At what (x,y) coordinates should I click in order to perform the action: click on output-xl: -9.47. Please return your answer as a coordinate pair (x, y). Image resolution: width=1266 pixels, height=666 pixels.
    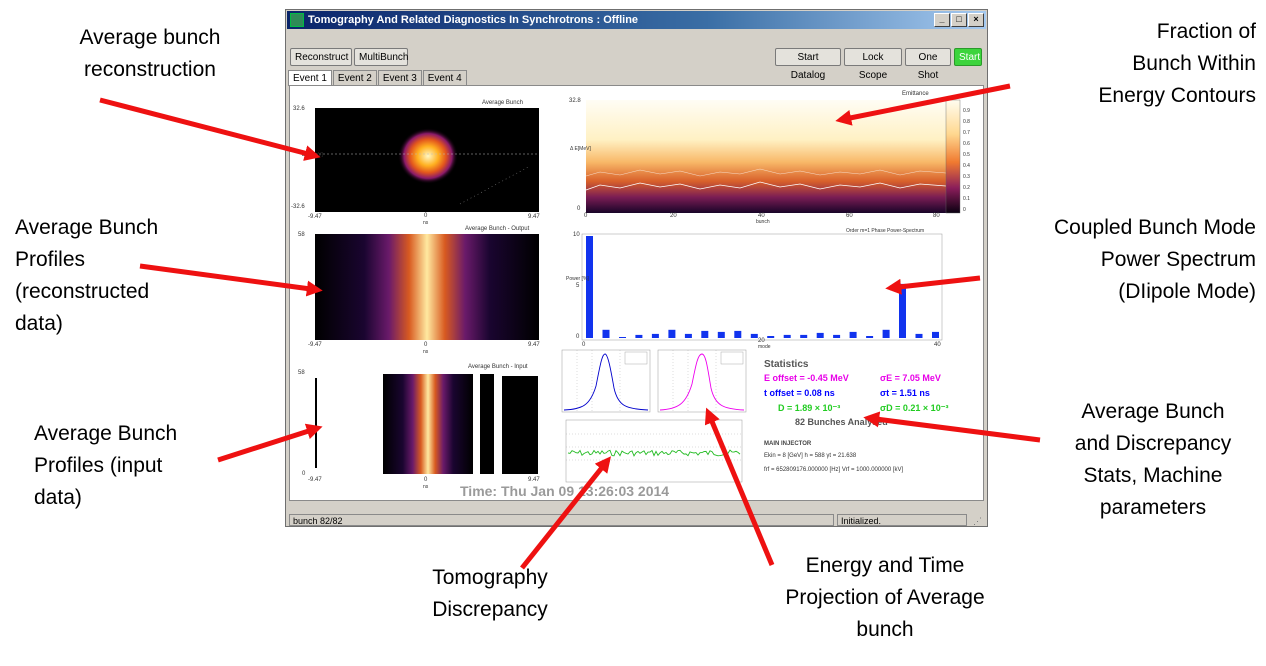
    Looking at the image, I should click on (315, 345).